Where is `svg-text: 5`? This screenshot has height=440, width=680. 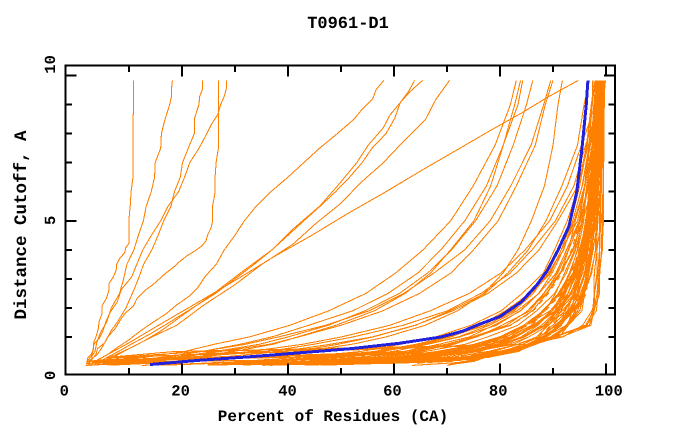
svg-text: 5 is located at coordinates (51, 220).